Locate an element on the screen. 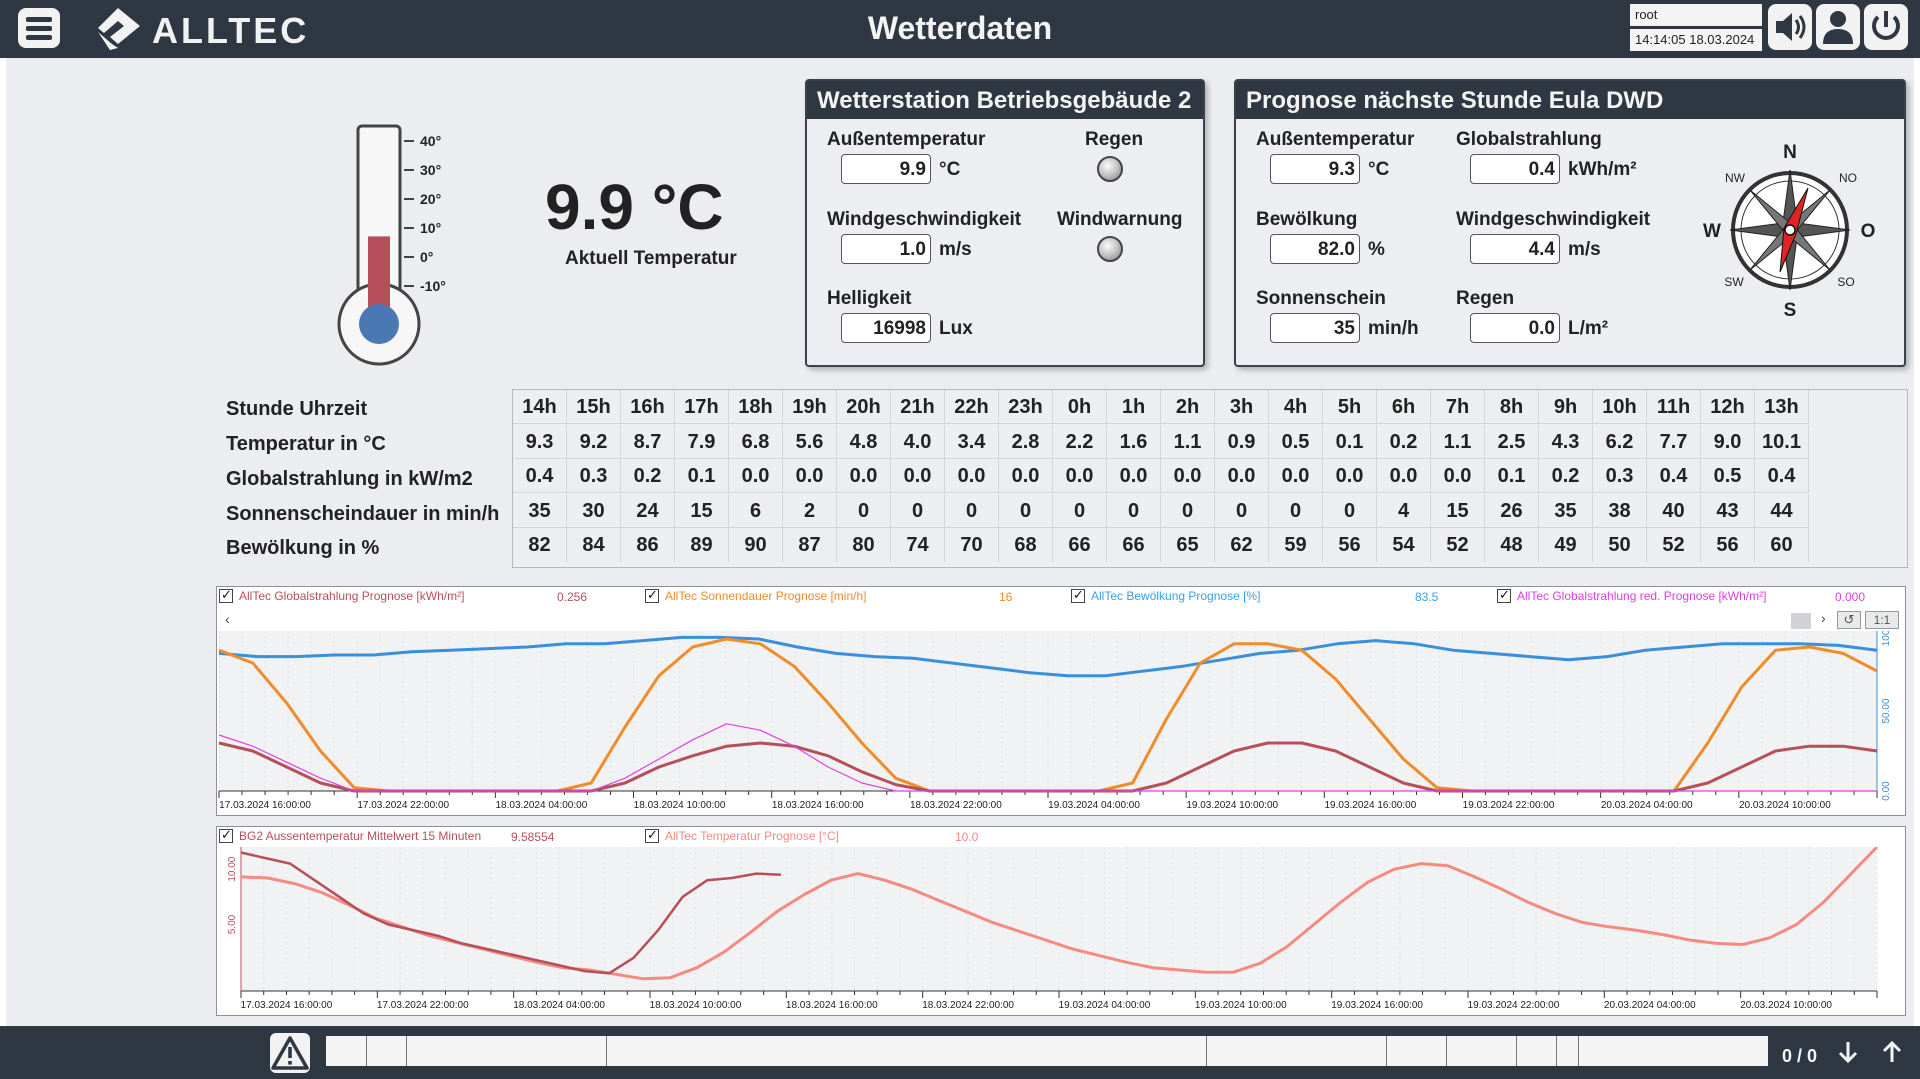 The height and width of the screenshot is (1079, 1920). row-label-sunshine: Sonnenscheindauer in min/h is located at coordinates (363, 514).